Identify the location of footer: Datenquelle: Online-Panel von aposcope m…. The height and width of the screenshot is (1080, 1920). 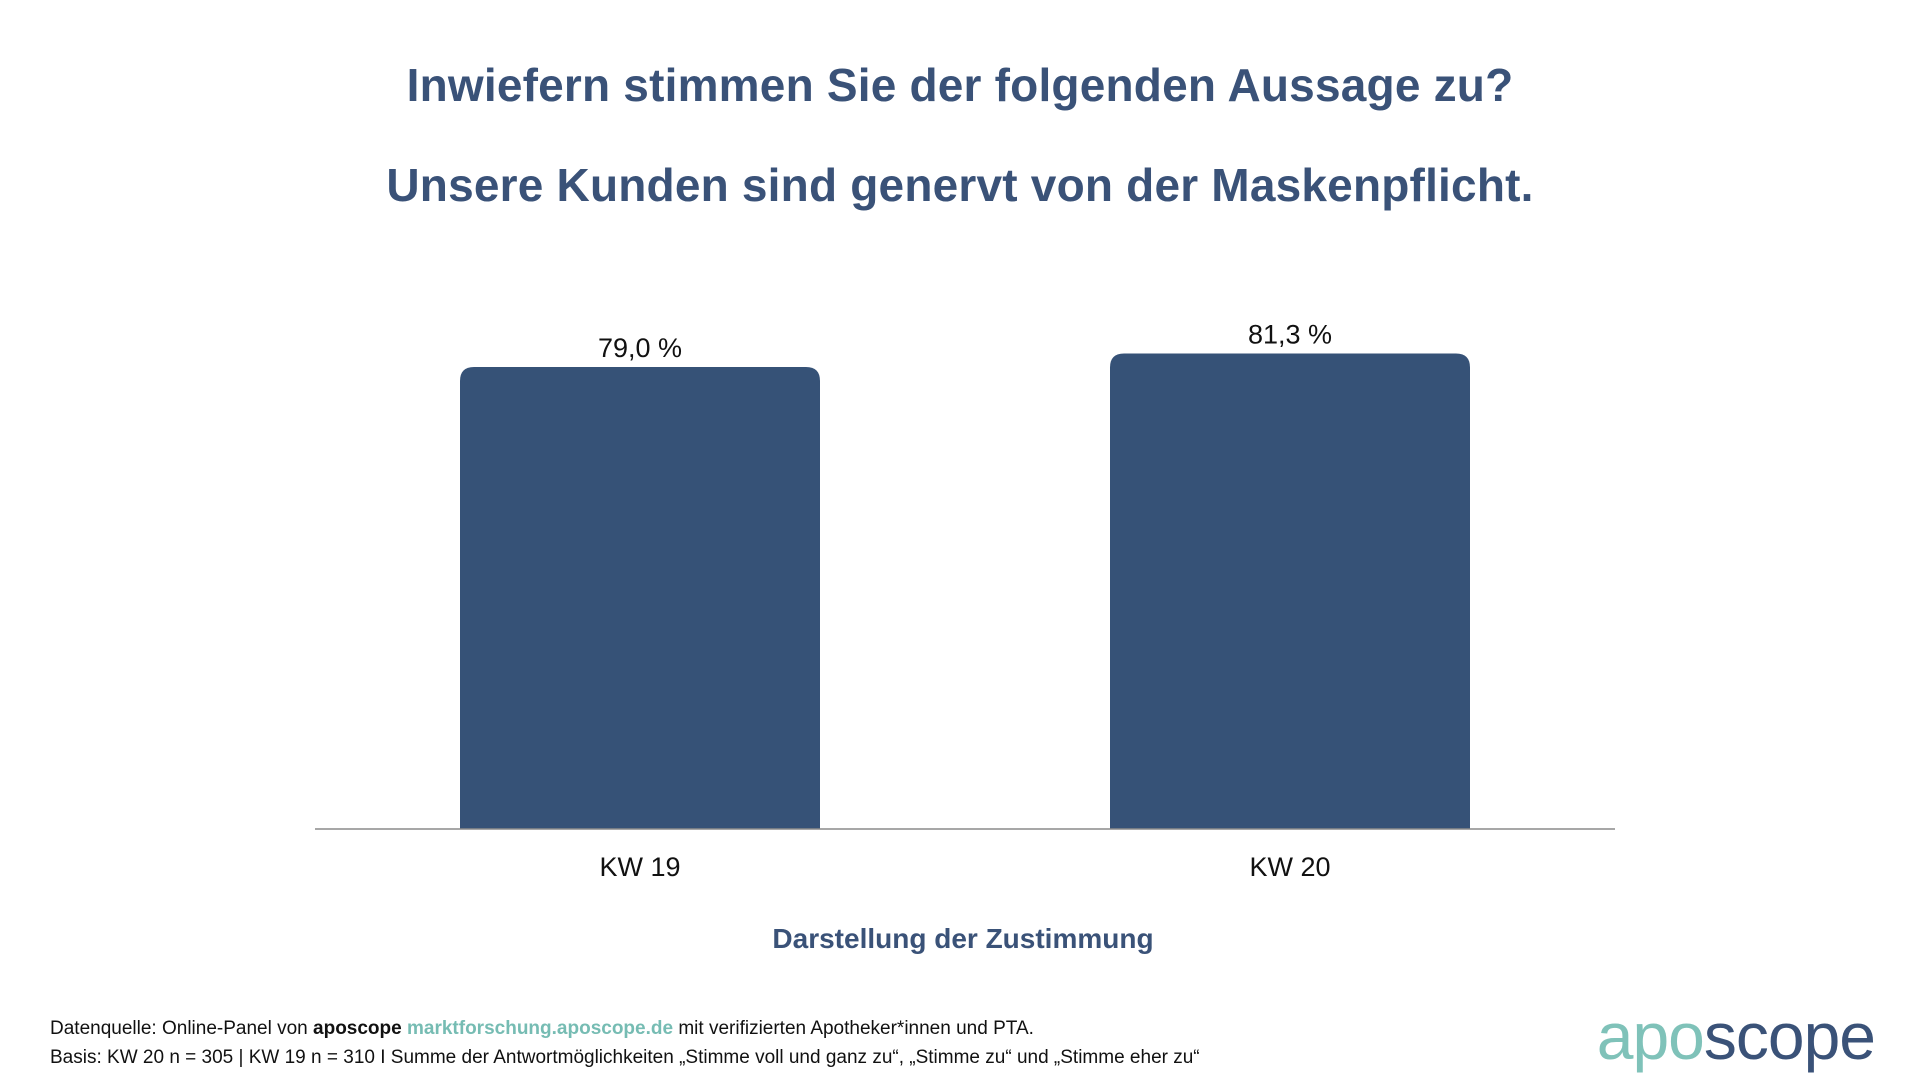
(625, 1043).